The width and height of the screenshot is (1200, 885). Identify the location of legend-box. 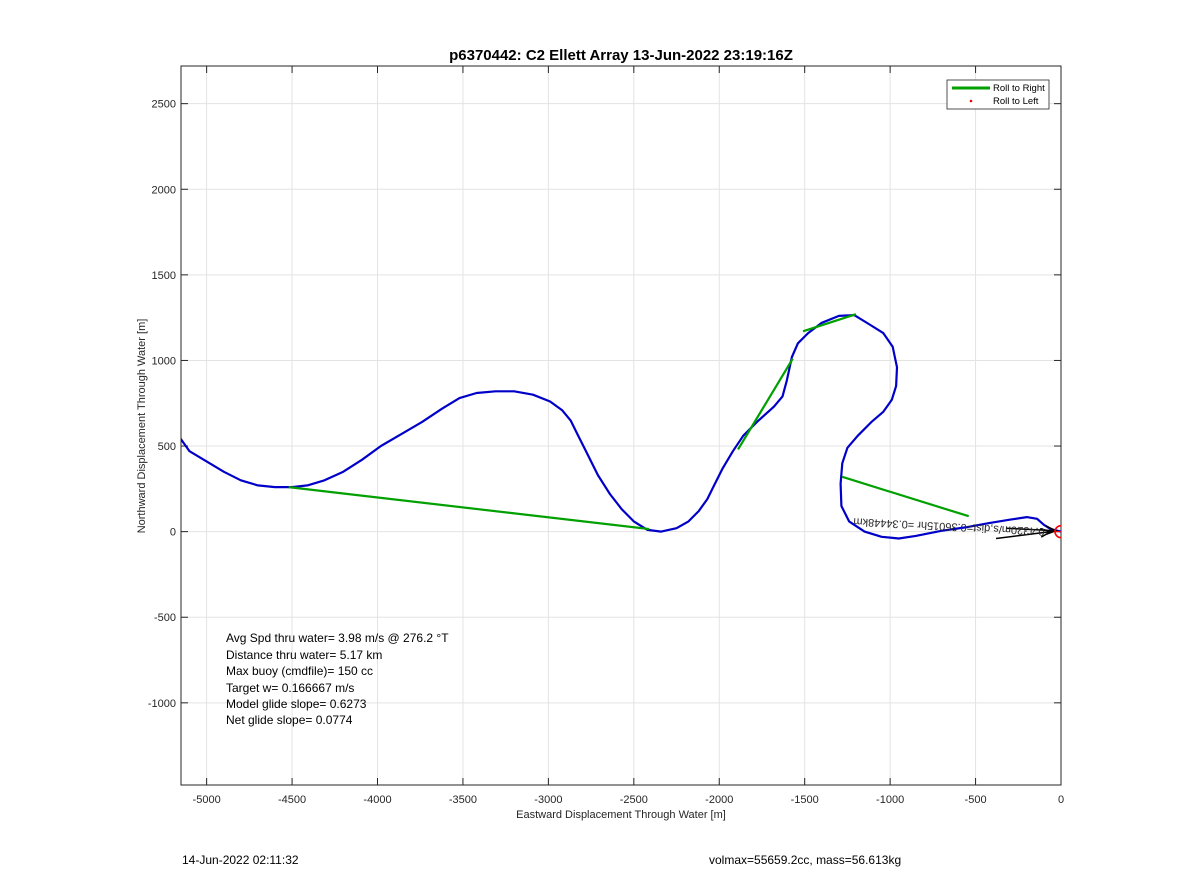
(998, 94).